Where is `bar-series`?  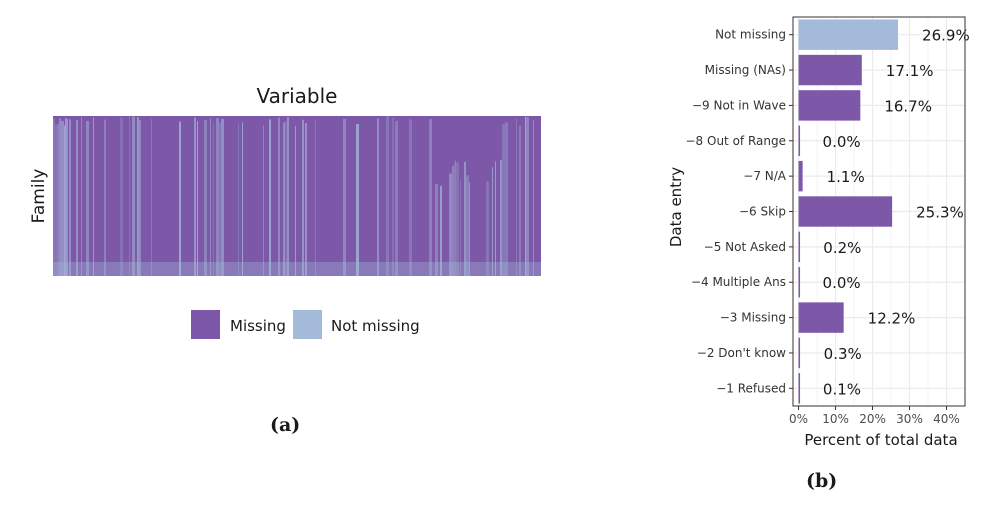 bar-series is located at coordinates (848, 211).